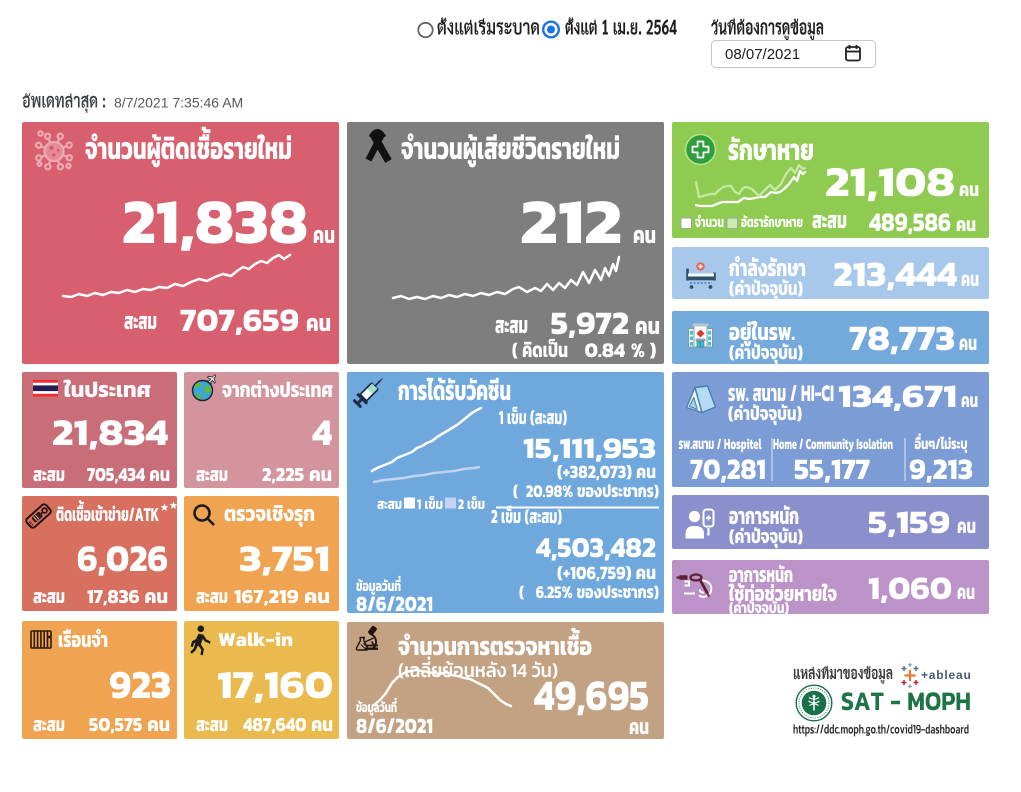 This screenshot has height=792, width=1021. What do you see at coordinates (946, 675) in the screenshot?
I see `svg-text: +ableau` at bounding box center [946, 675].